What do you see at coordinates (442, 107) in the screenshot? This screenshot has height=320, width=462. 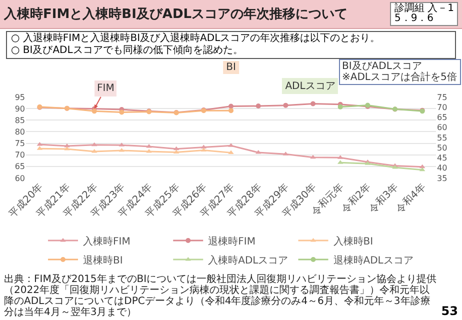 I see `y2-tick-label: 70` at bounding box center [442, 107].